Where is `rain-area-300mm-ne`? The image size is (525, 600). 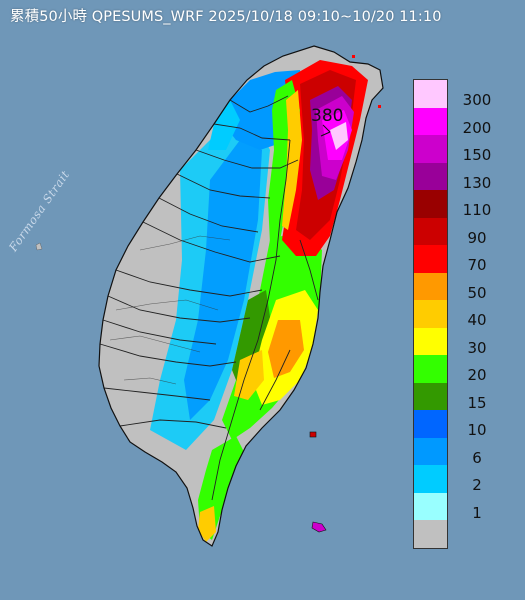
rain-area-300mm-ne is located at coordinates (339, 136).